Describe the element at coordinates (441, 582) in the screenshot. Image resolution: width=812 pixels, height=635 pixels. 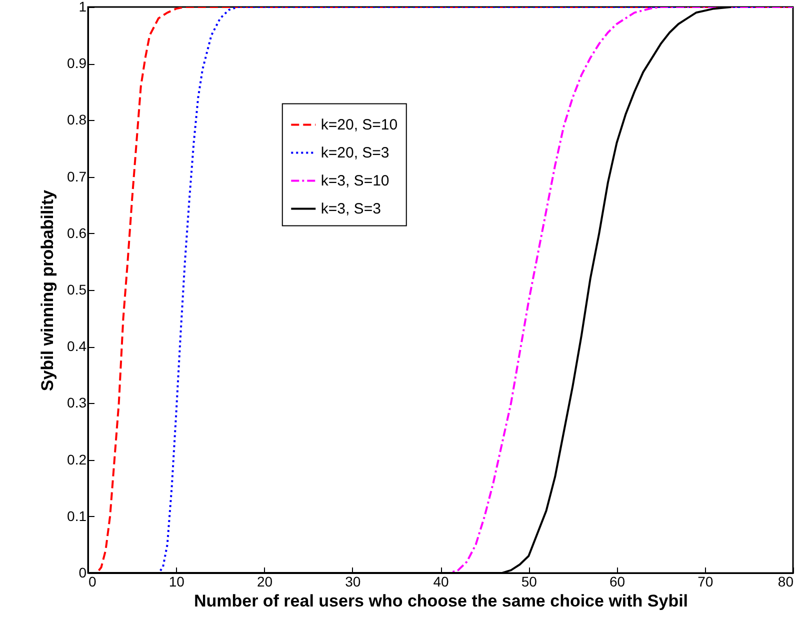
I see `x-tick-label: 40` at that location.